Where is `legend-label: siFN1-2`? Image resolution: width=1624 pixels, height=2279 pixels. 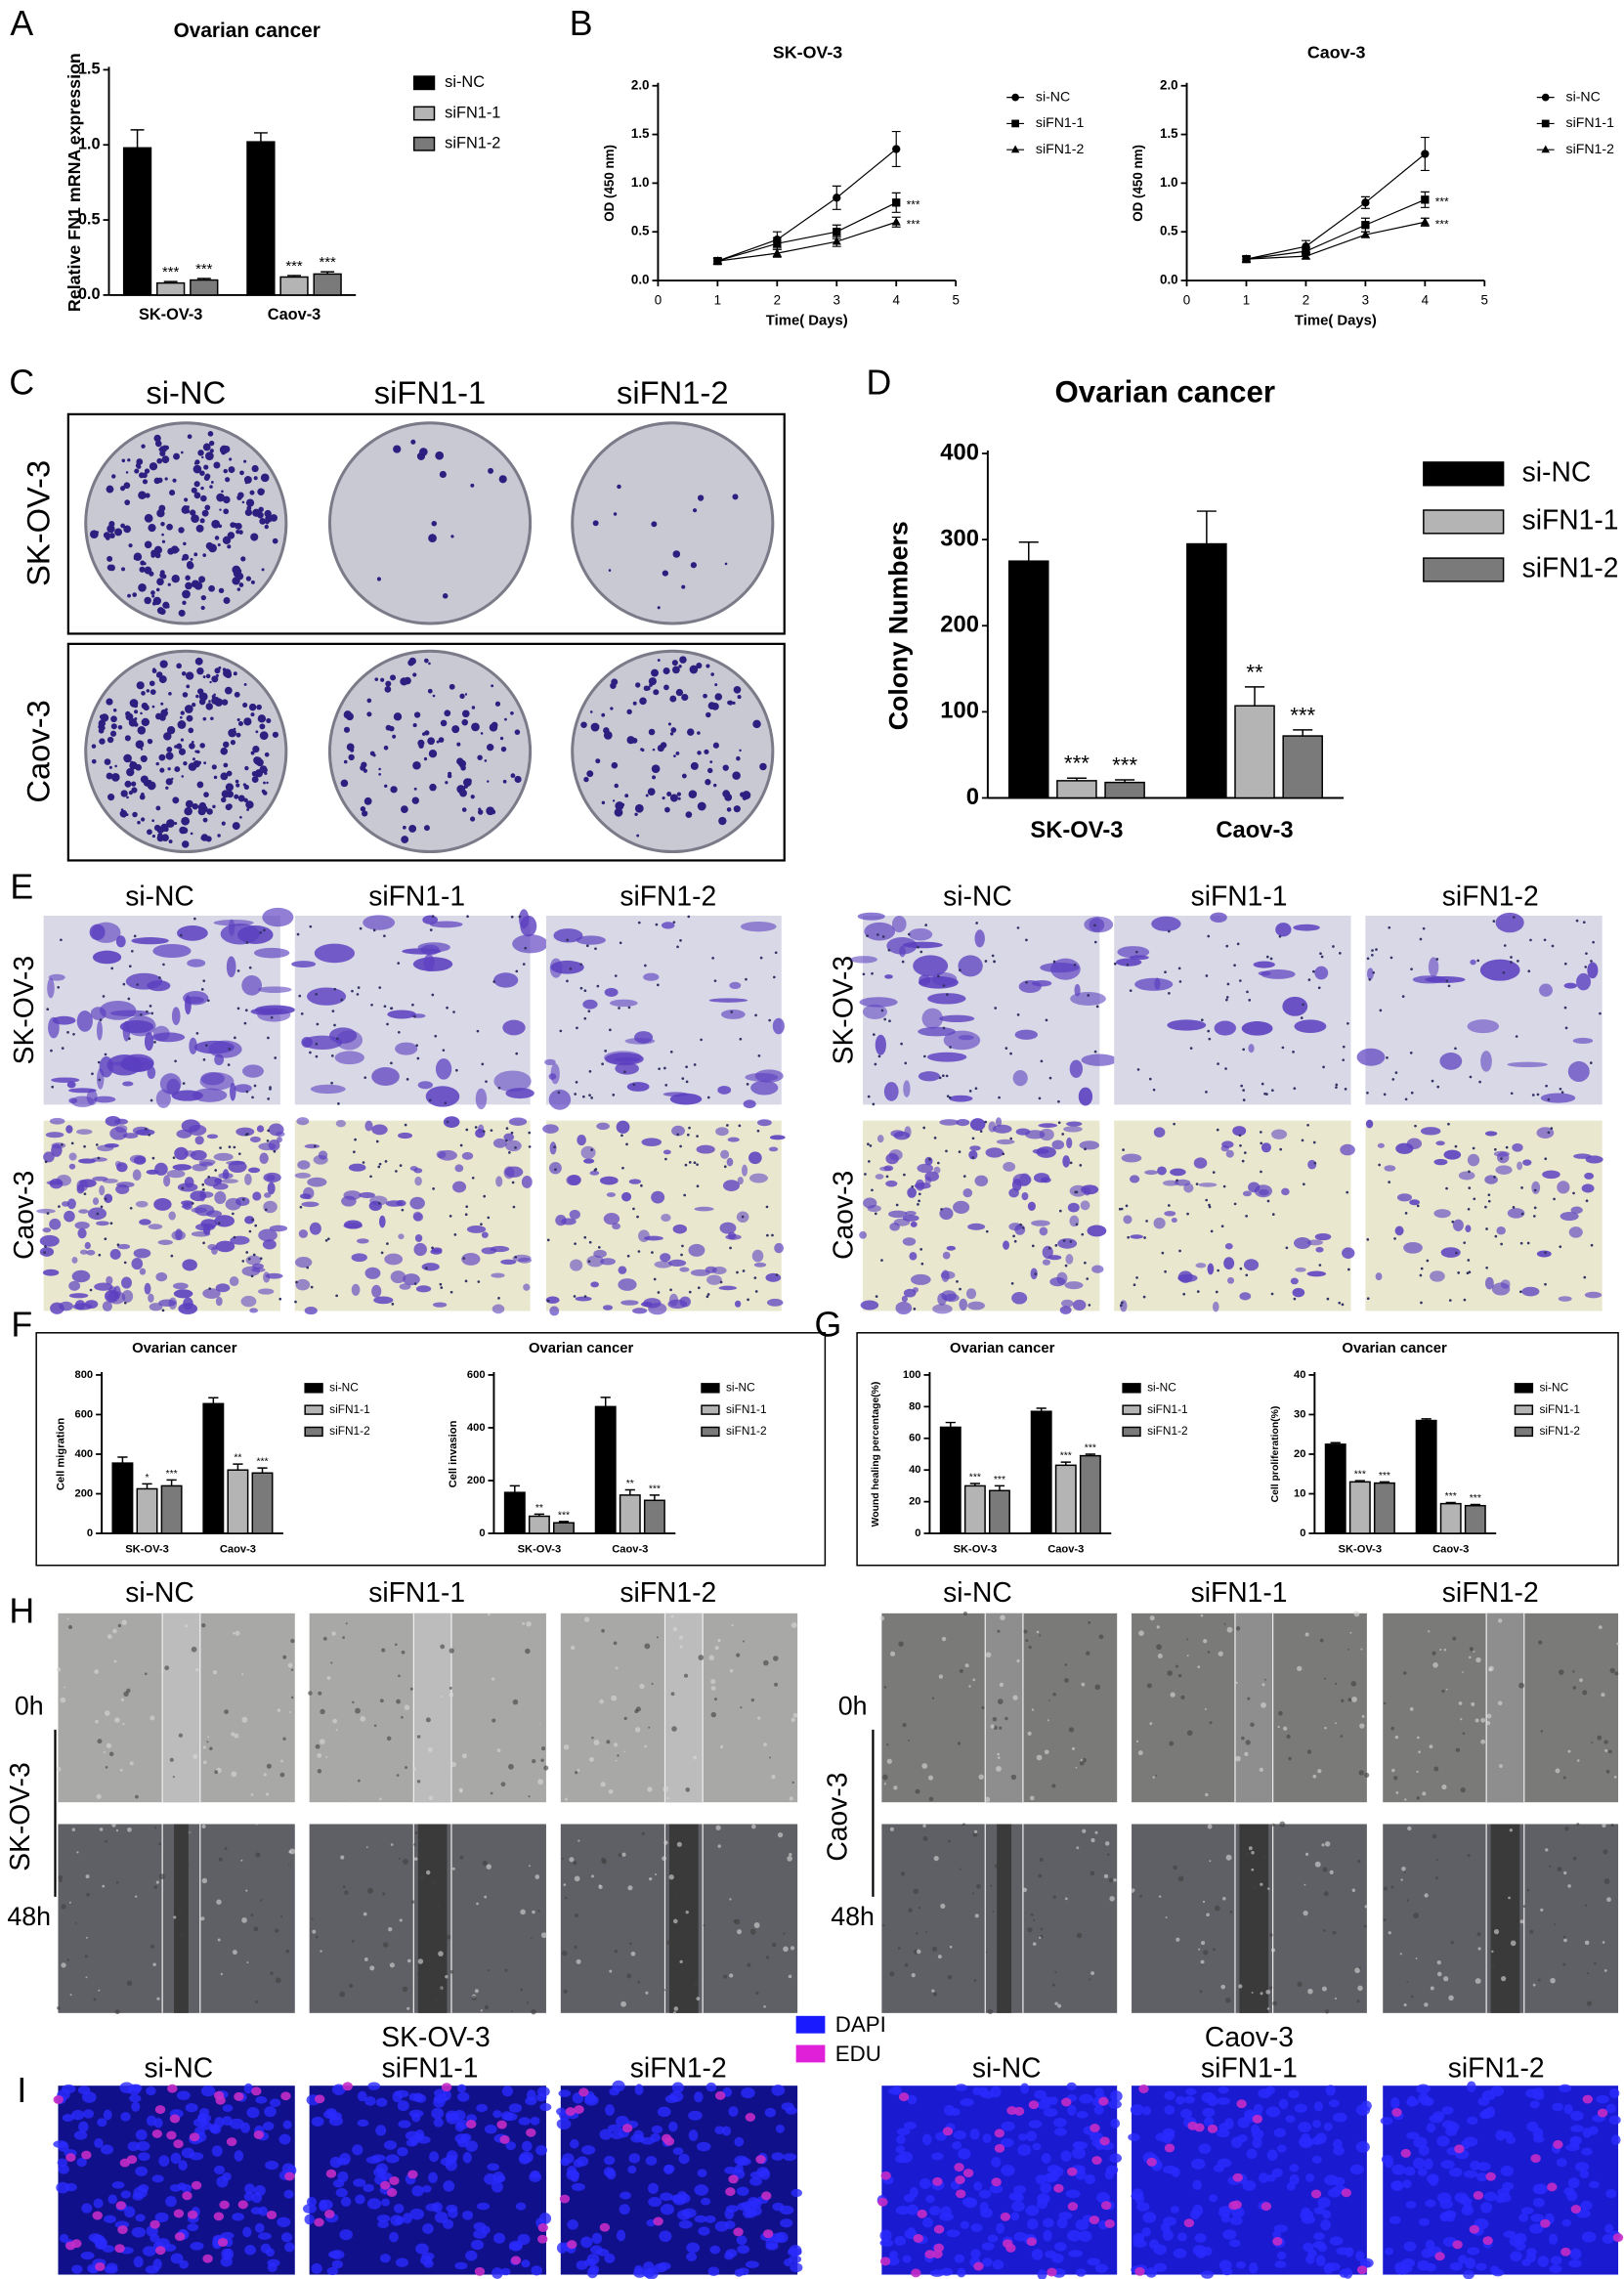
legend-label: siFN1-2 is located at coordinates (349, 1431).